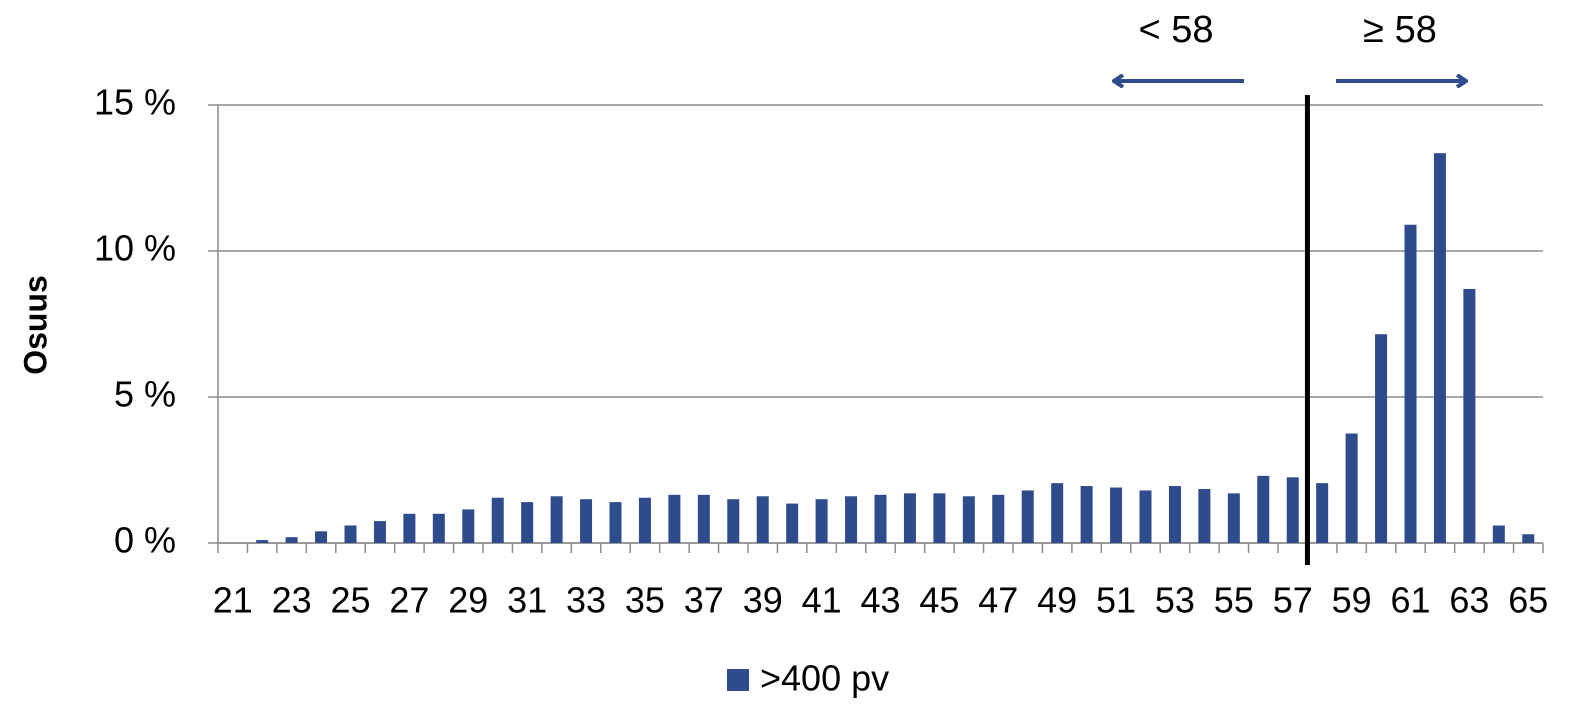 This screenshot has width=1571, height=704. What do you see at coordinates (1057, 600) in the screenshot?
I see `x-tick-label: 49` at bounding box center [1057, 600].